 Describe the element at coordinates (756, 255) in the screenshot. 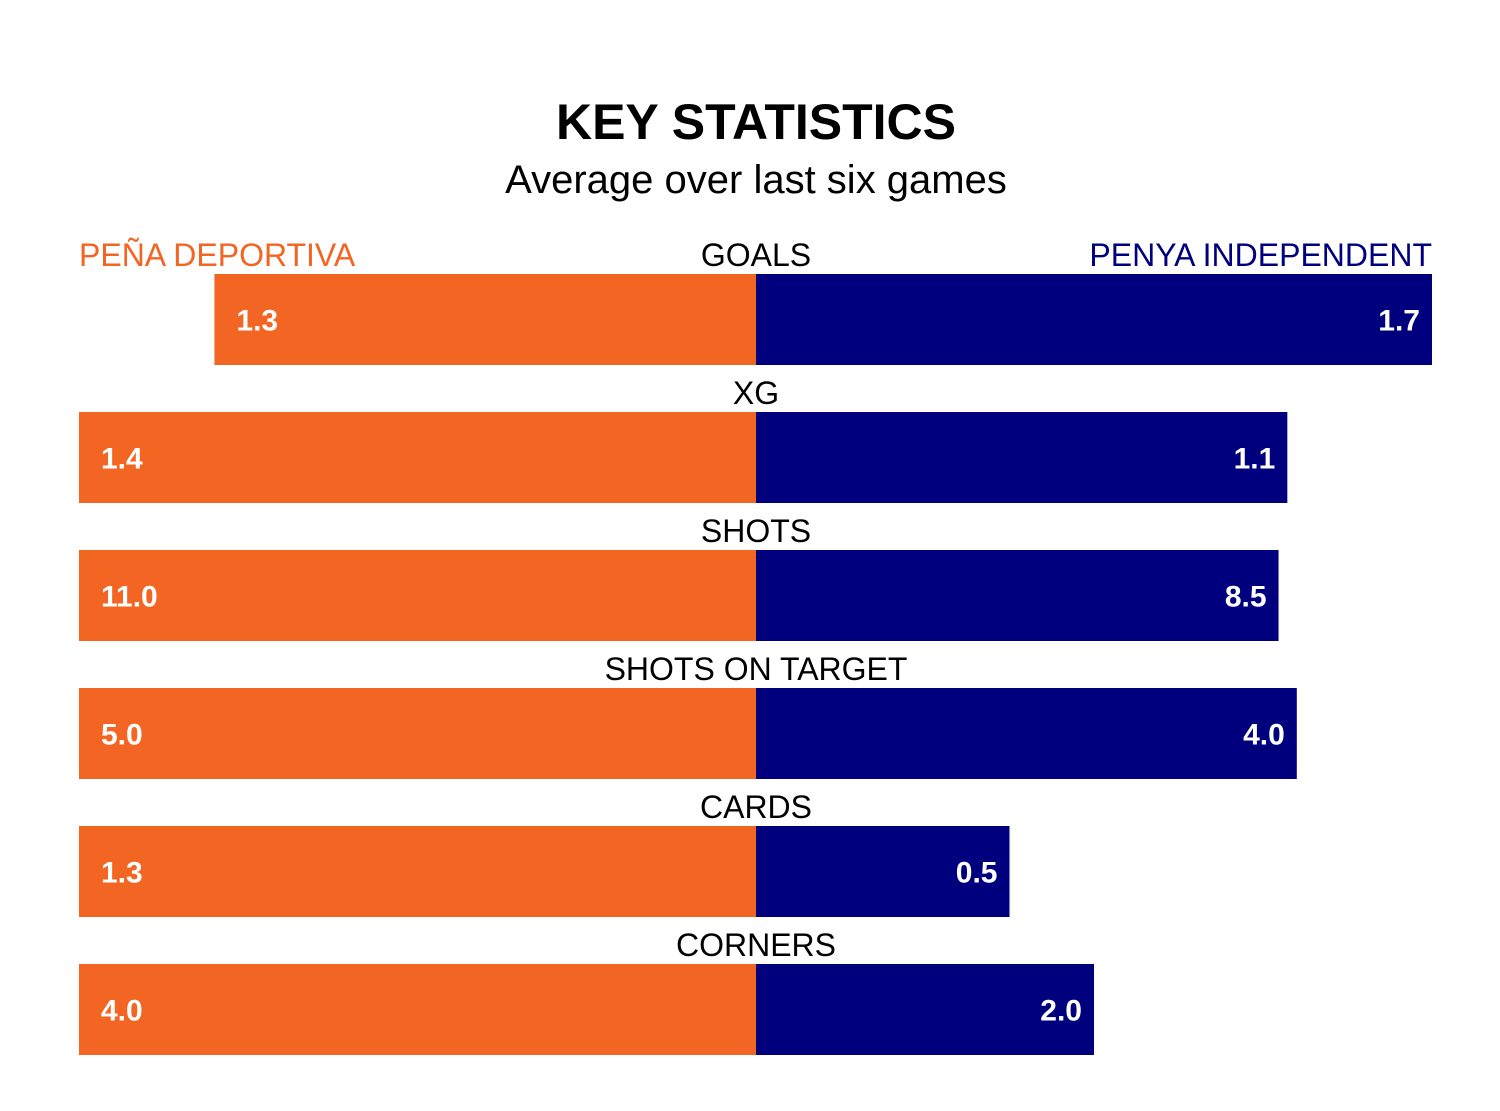

I see `category-label-goals: GOALS` at that location.